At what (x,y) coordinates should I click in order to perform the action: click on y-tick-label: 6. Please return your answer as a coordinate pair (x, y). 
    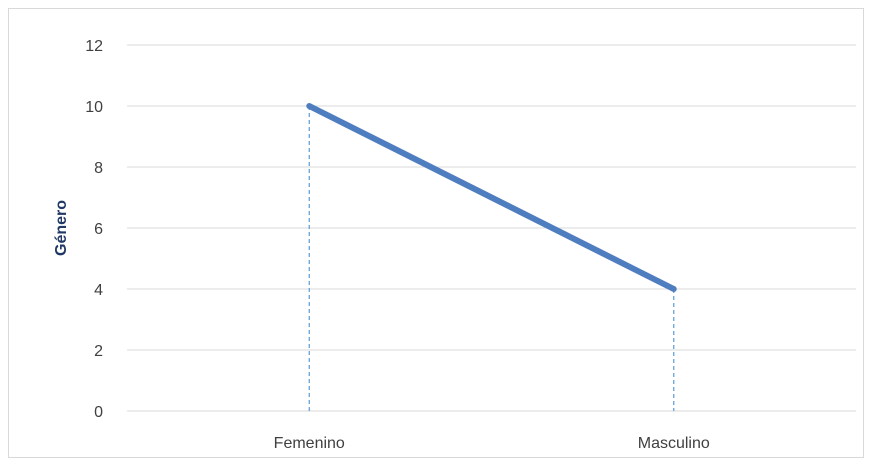
    Looking at the image, I should click on (98, 229).